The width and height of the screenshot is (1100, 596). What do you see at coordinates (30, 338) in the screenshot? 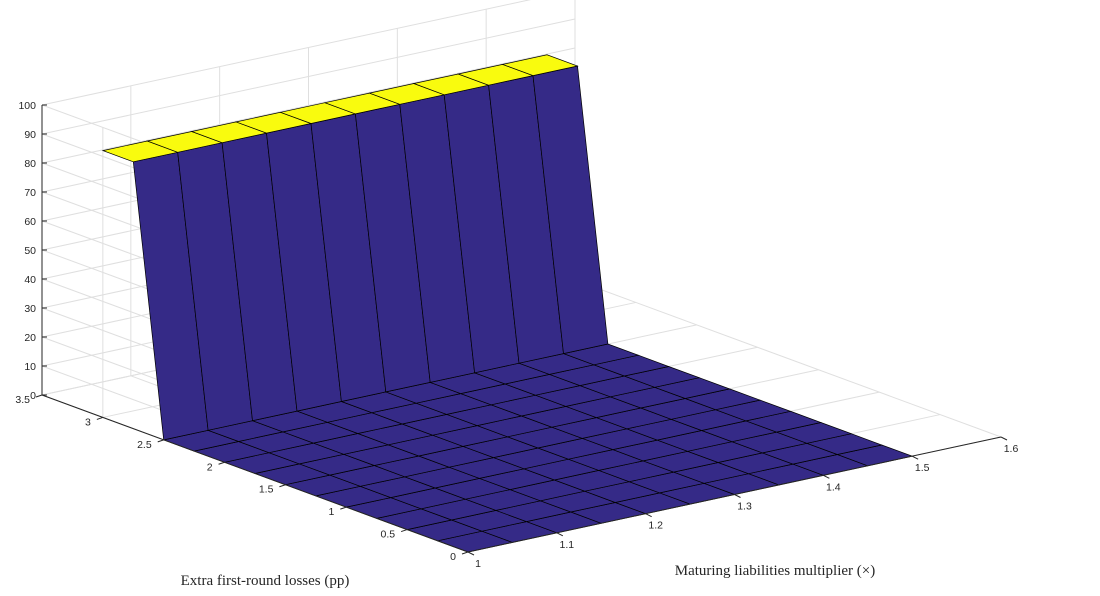
I see `z-tick-label: 20` at bounding box center [30, 338].